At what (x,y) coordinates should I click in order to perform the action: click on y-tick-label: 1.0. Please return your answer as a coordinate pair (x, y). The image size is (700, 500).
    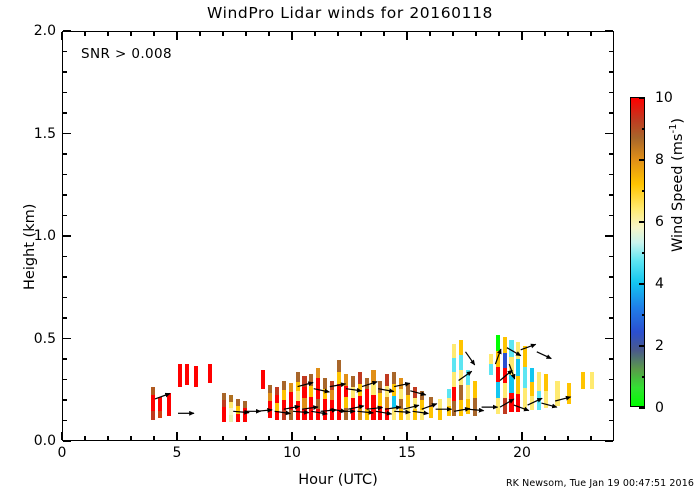
    Looking at the image, I should click on (44, 236).